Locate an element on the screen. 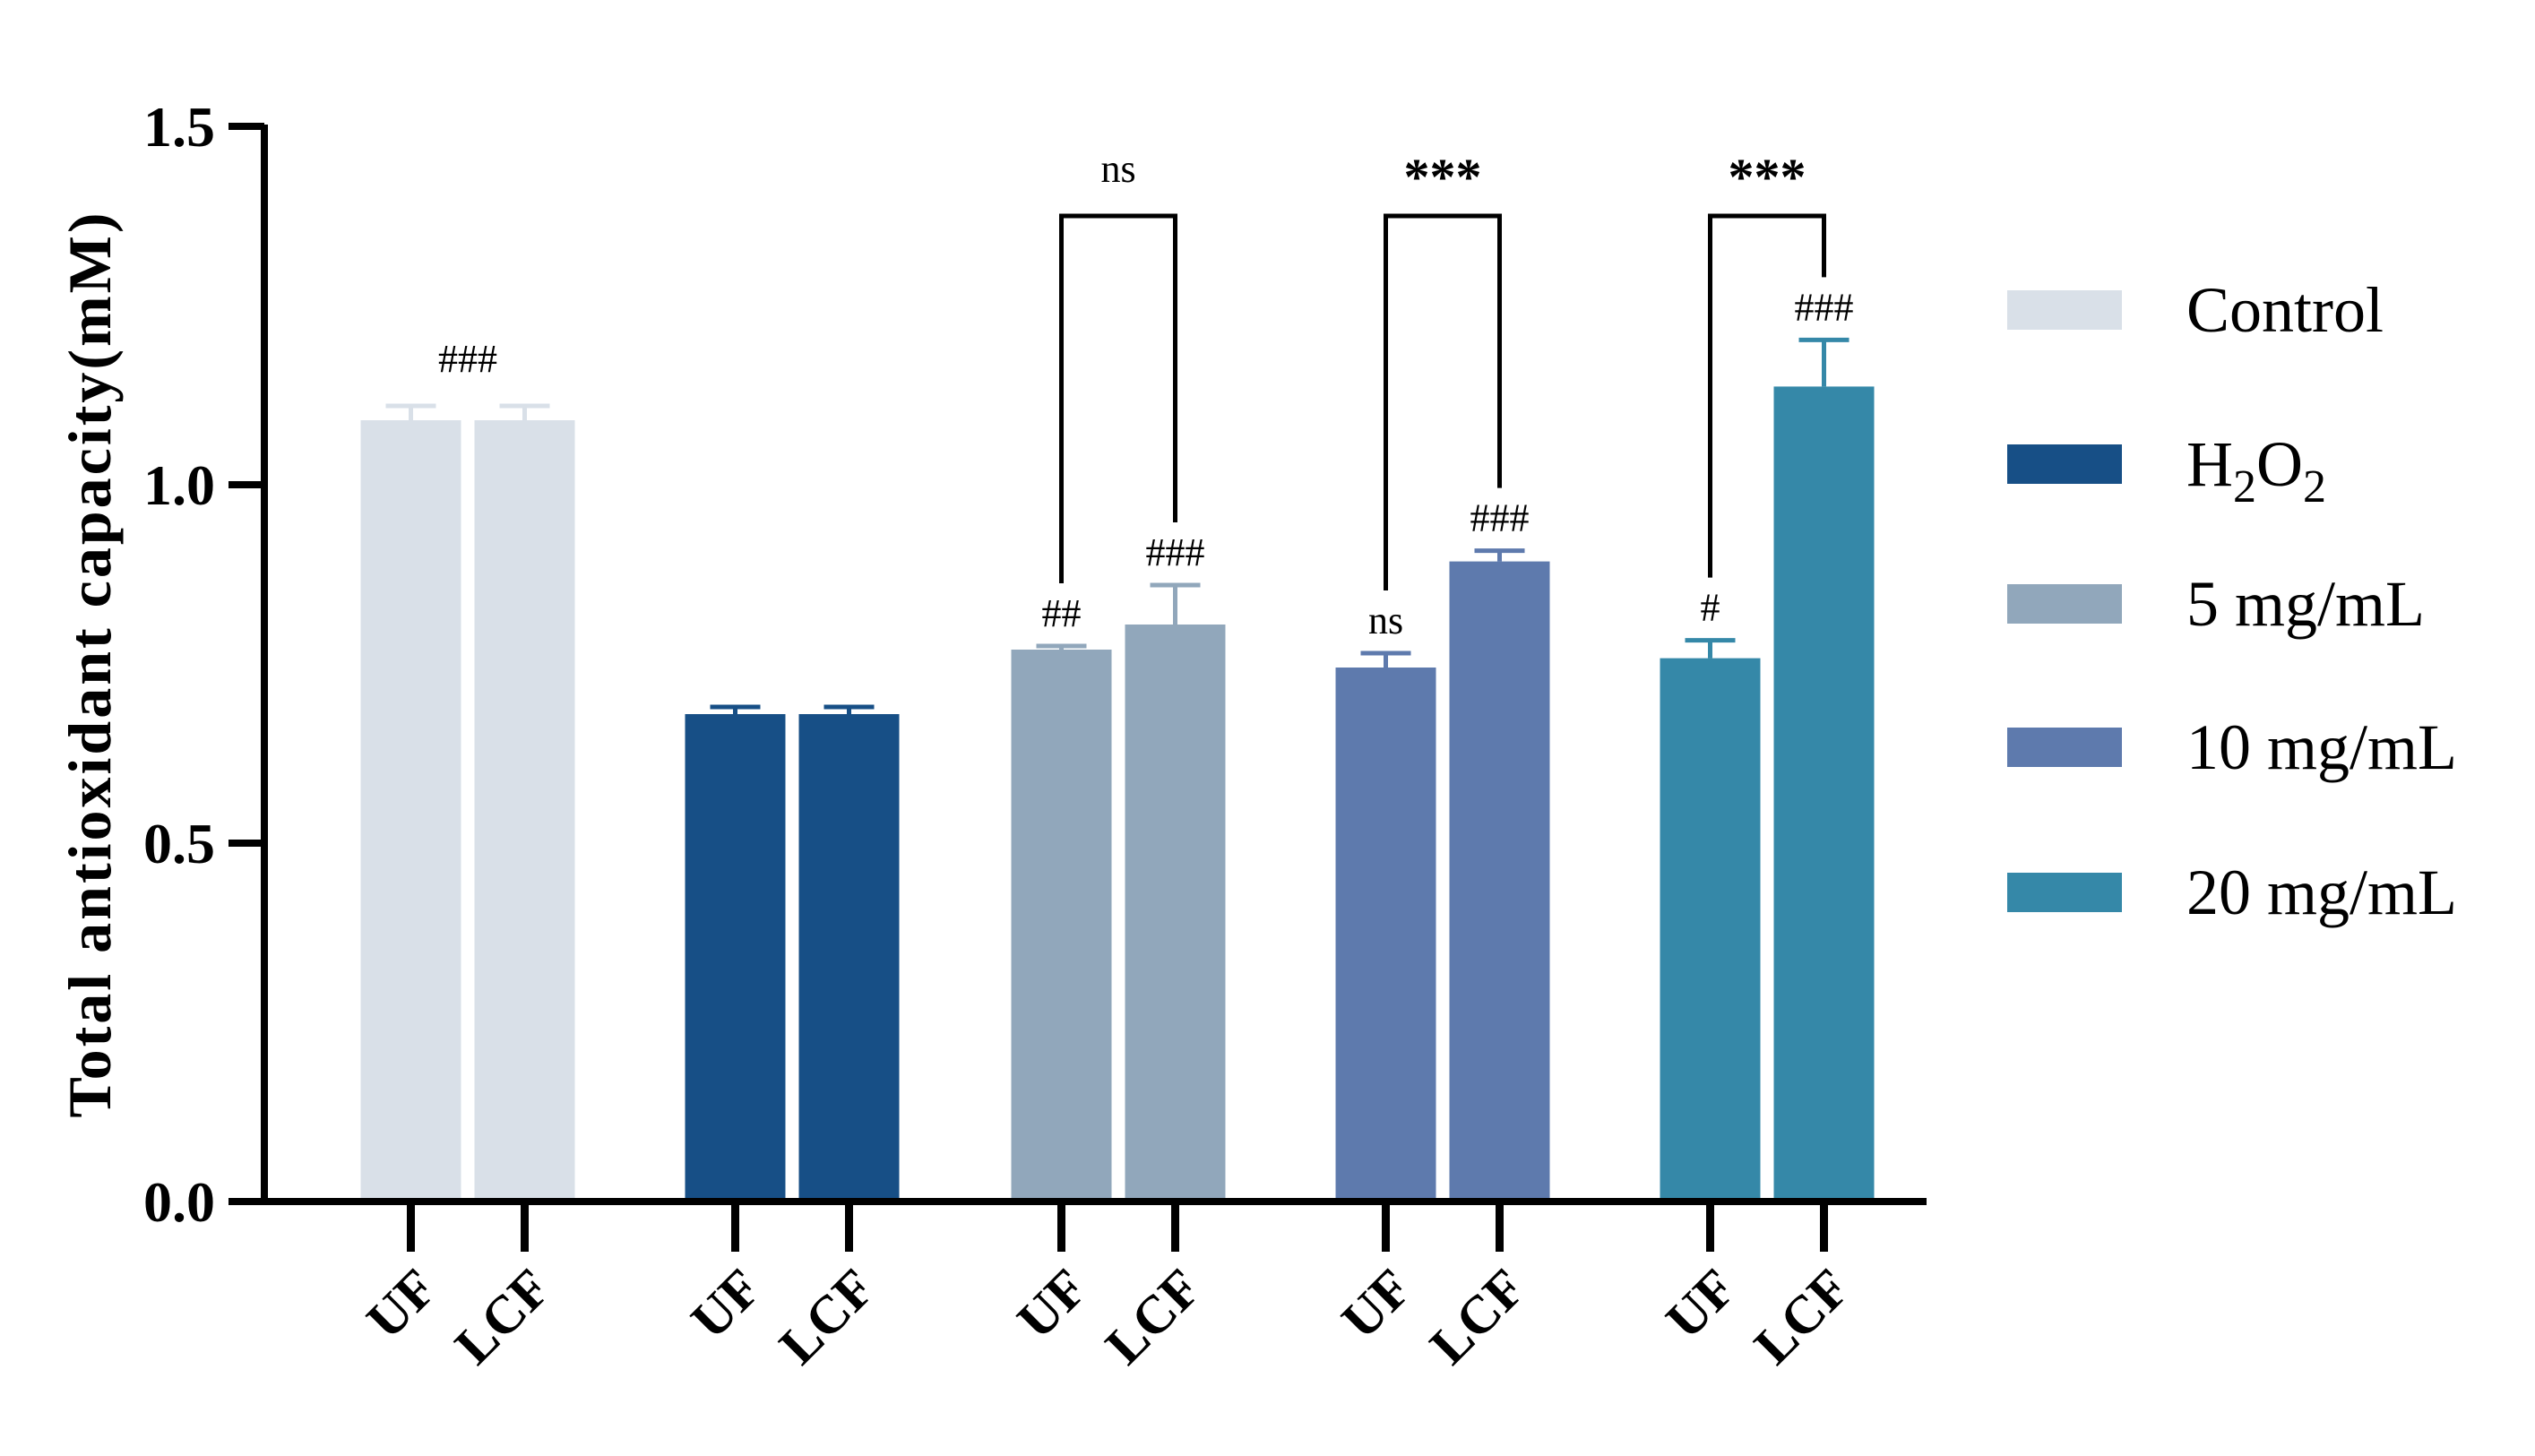  legend: Control H2O2 5 mg/mL 10 mg/mL 20 mg/mL is located at coordinates (2232, 601).